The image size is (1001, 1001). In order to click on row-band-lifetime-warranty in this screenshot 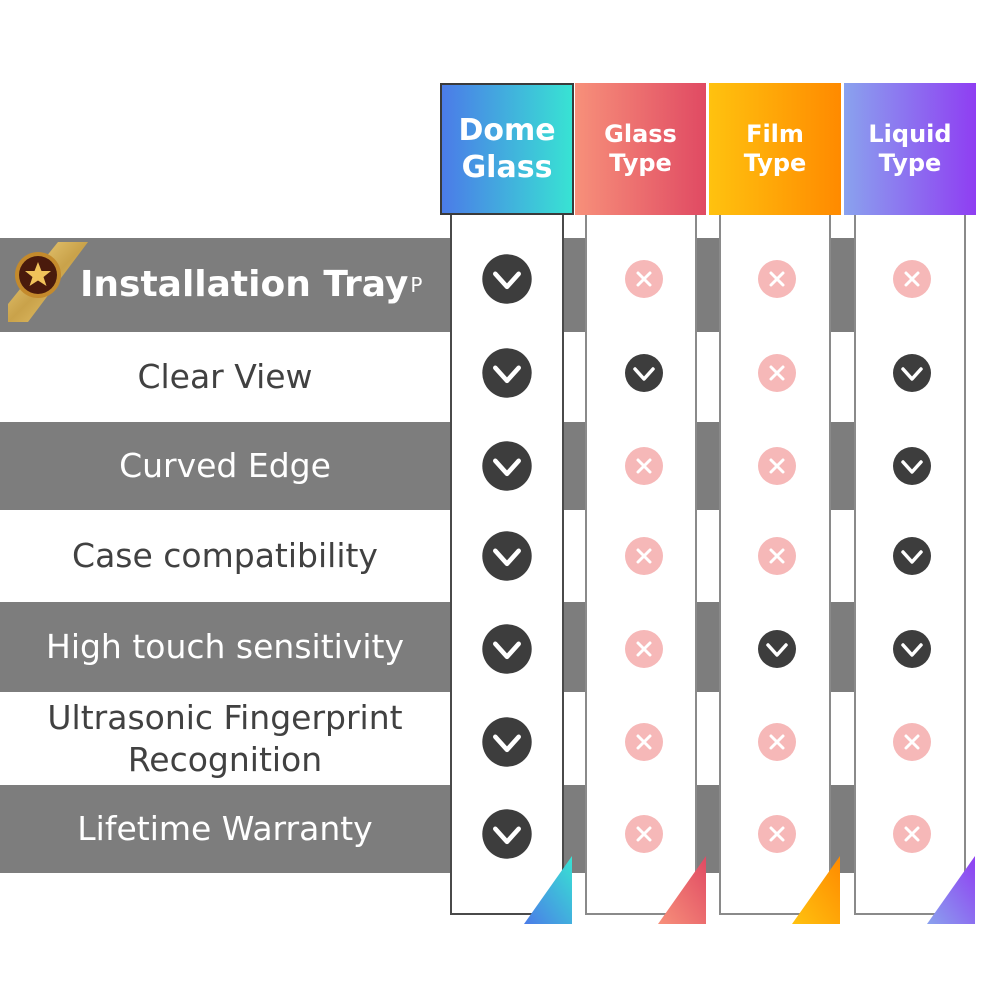, I will do `click(427, 829)`.